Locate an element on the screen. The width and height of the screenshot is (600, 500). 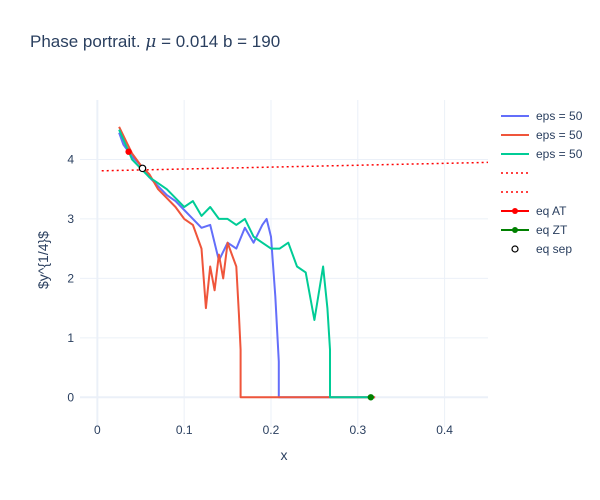
y-axis-label: $y^{1/4}$ is located at coordinates (43, 260).